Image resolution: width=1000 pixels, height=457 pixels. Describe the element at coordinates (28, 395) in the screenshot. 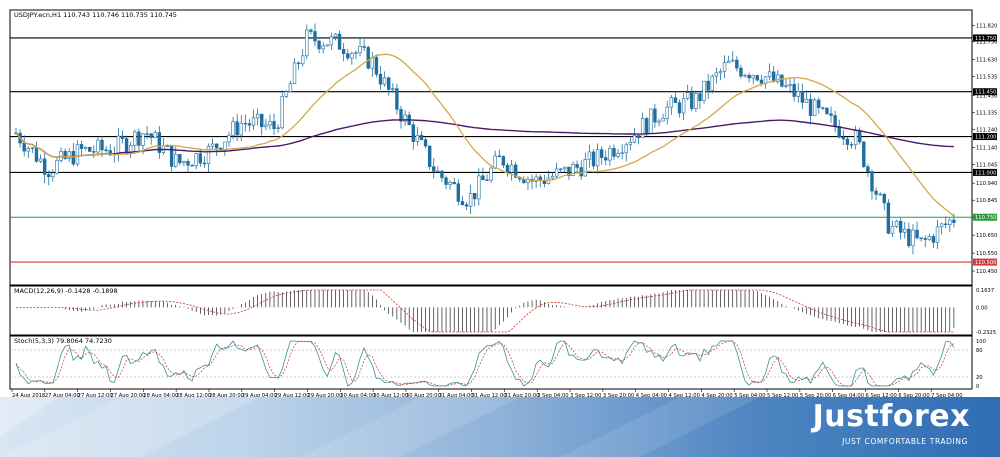

I see `time-tick-label: 24 Aug 2018` at that location.